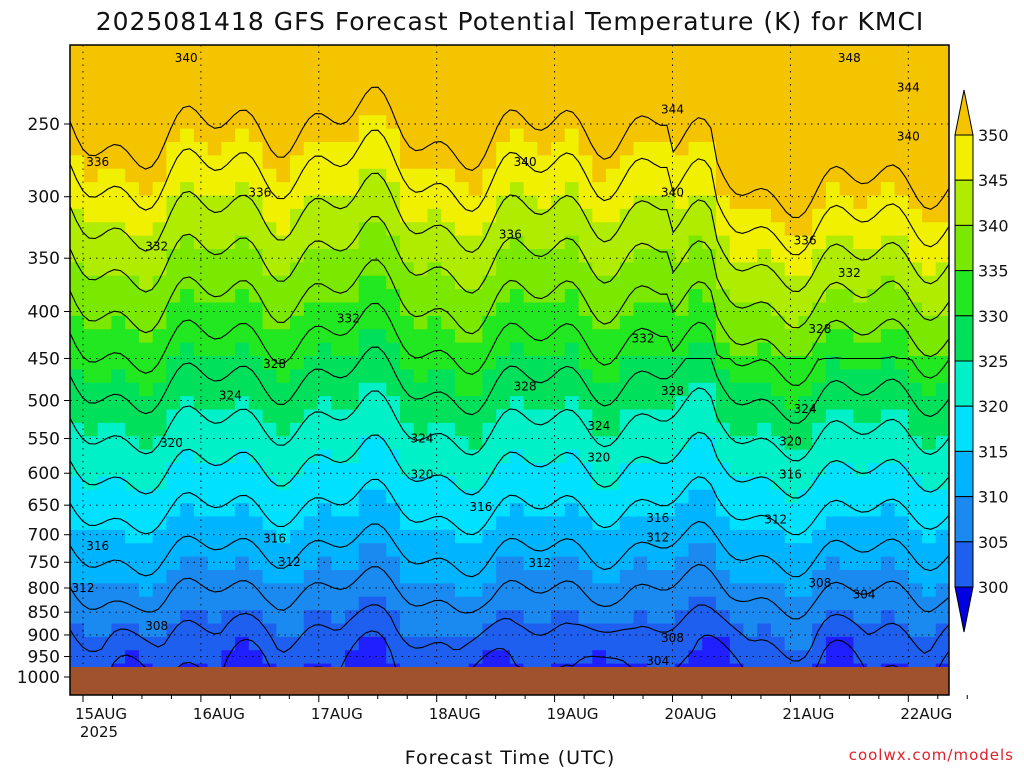 The width and height of the screenshot is (1024, 768). What do you see at coordinates (790, 475) in the screenshot?
I see `contour-label: 316` at bounding box center [790, 475].